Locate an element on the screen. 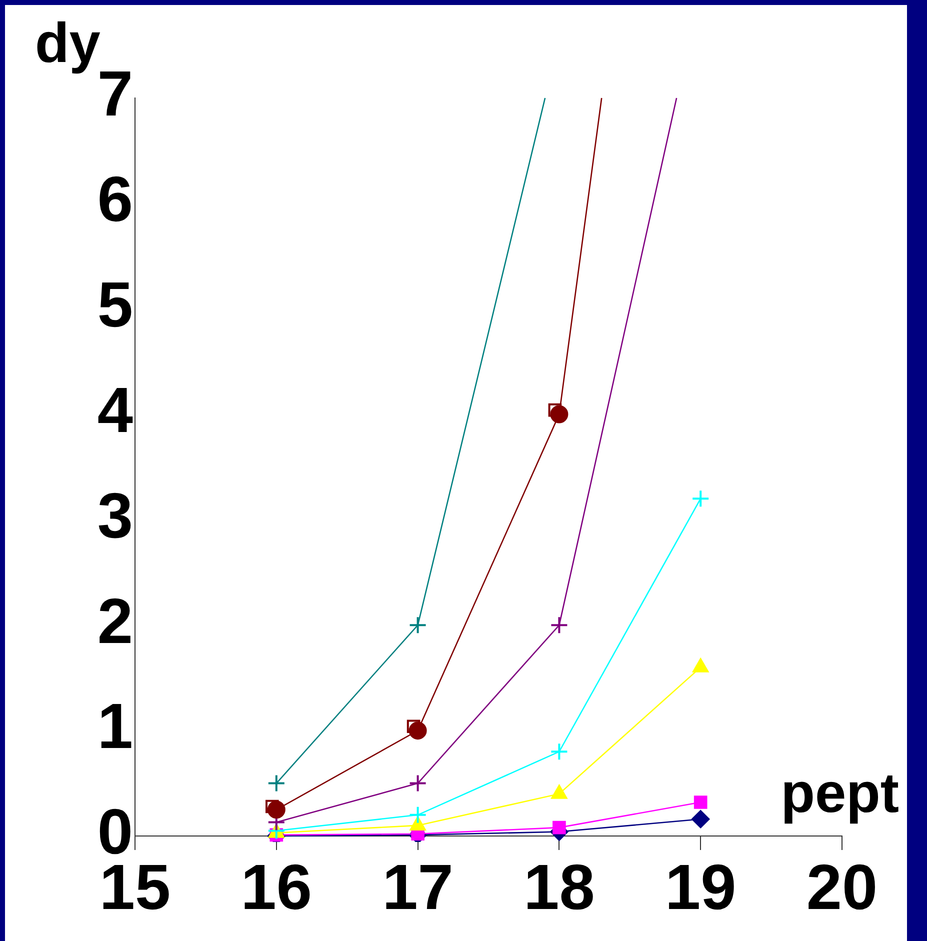 This screenshot has width=927, height=941. x-tick-label: 17 is located at coordinates (418, 887).